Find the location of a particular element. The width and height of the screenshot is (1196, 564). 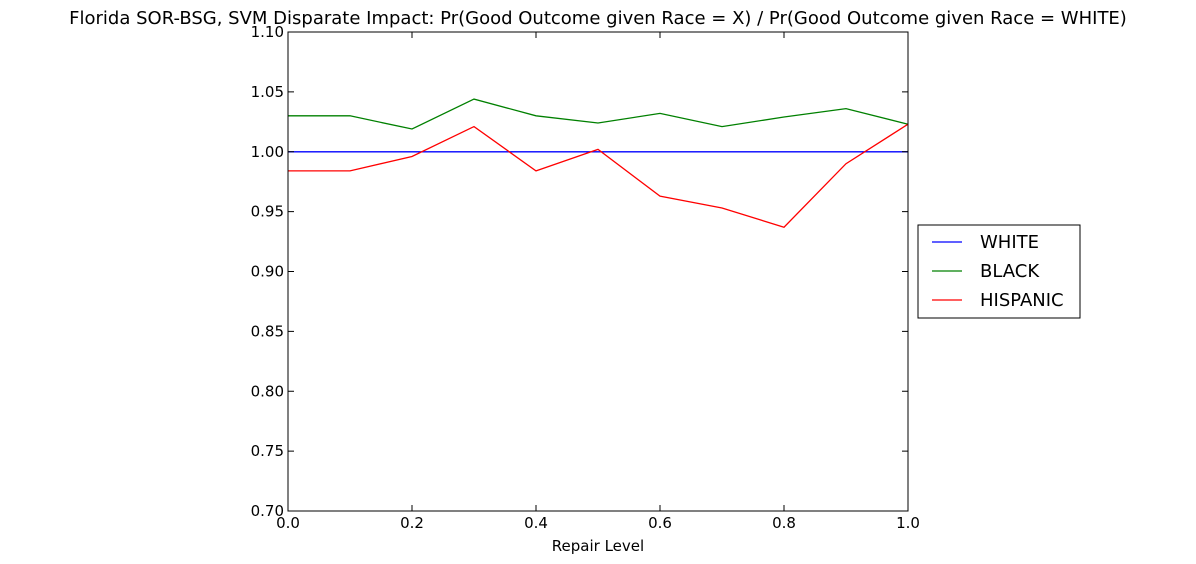

y-tick-label: 1.10 is located at coordinates (267, 32).